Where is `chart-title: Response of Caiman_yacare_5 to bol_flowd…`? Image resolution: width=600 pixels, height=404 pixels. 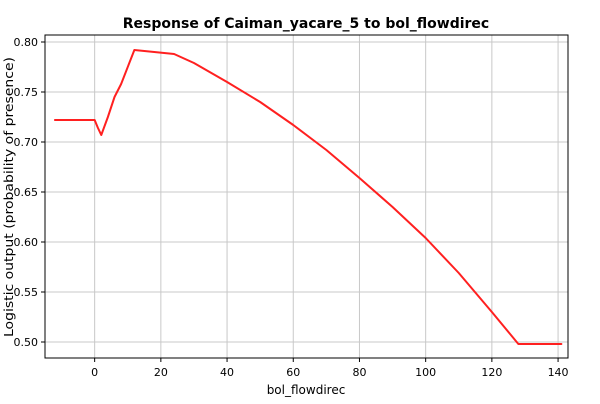 chart-title: Response of Caiman_yacare_5 to bol_flowd… is located at coordinates (306, 24).